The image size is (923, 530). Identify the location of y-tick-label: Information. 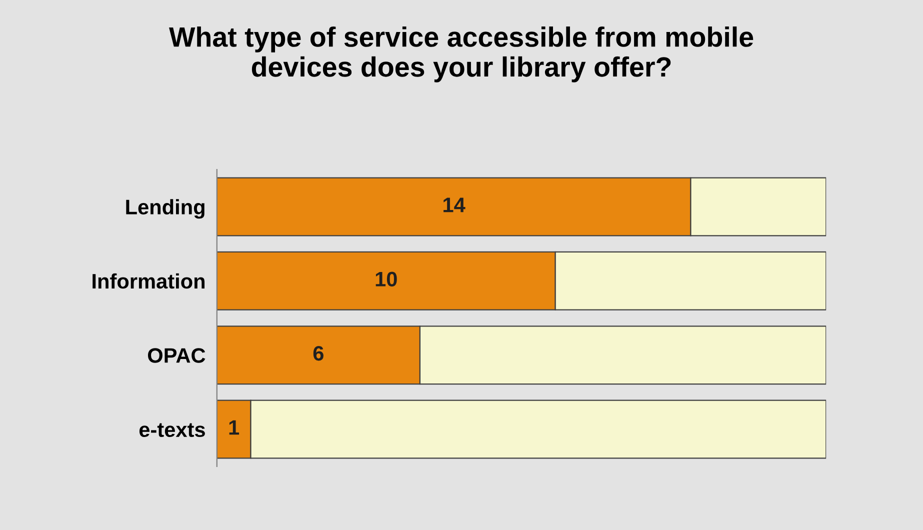
(148, 281).